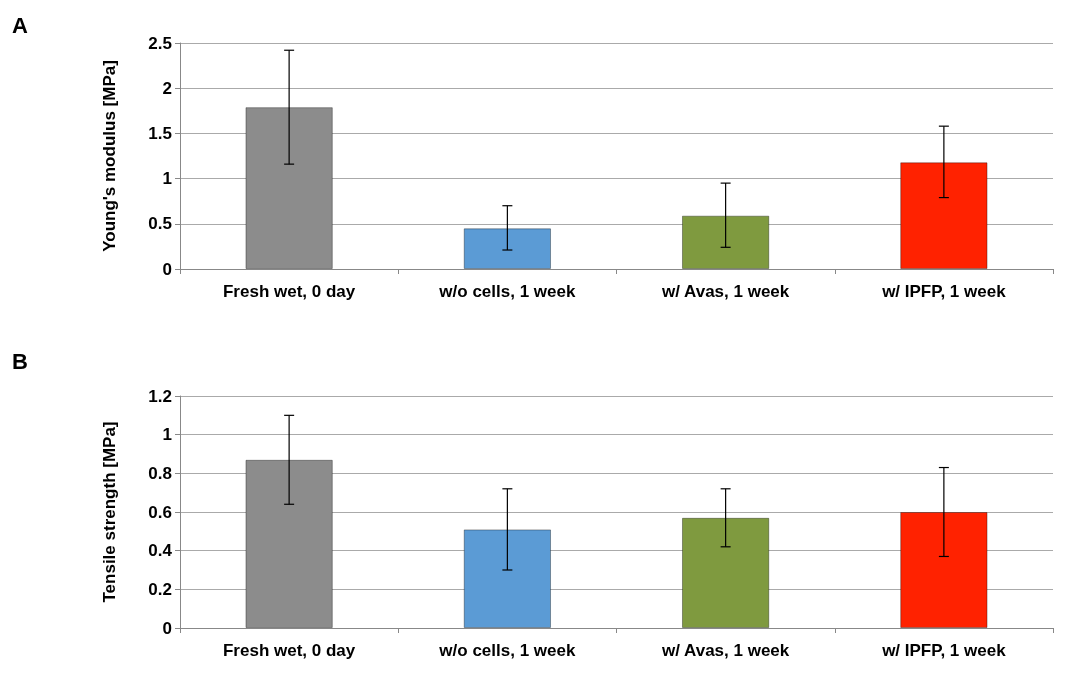 The width and height of the screenshot is (1075, 673). What do you see at coordinates (160, 473) in the screenshot?
I see `y-tick-label: 0.8` at bounding box center [160, 473].